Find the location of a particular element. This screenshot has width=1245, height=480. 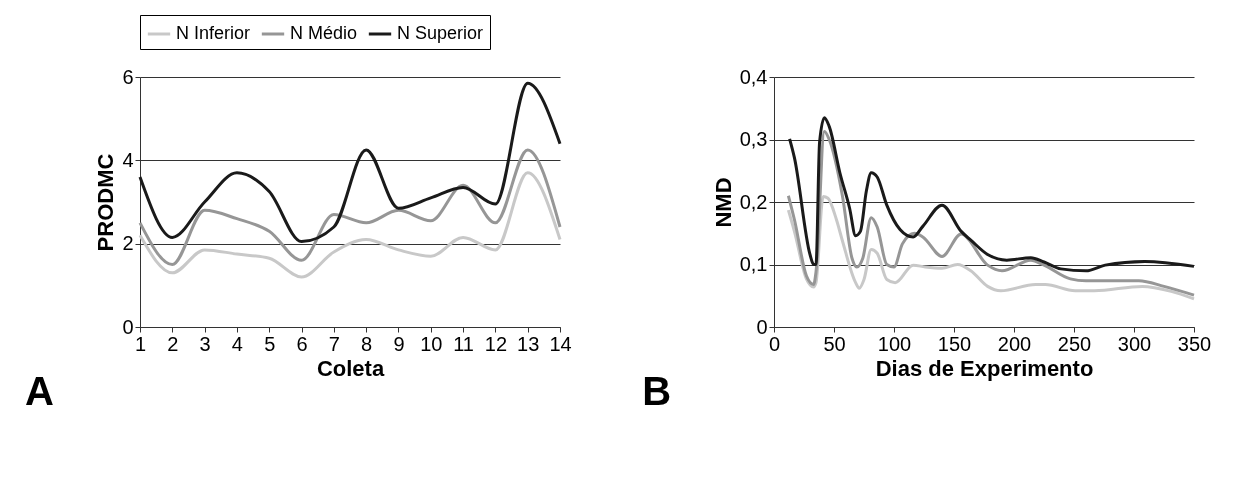

text: B is located at coordinates (657, 391).